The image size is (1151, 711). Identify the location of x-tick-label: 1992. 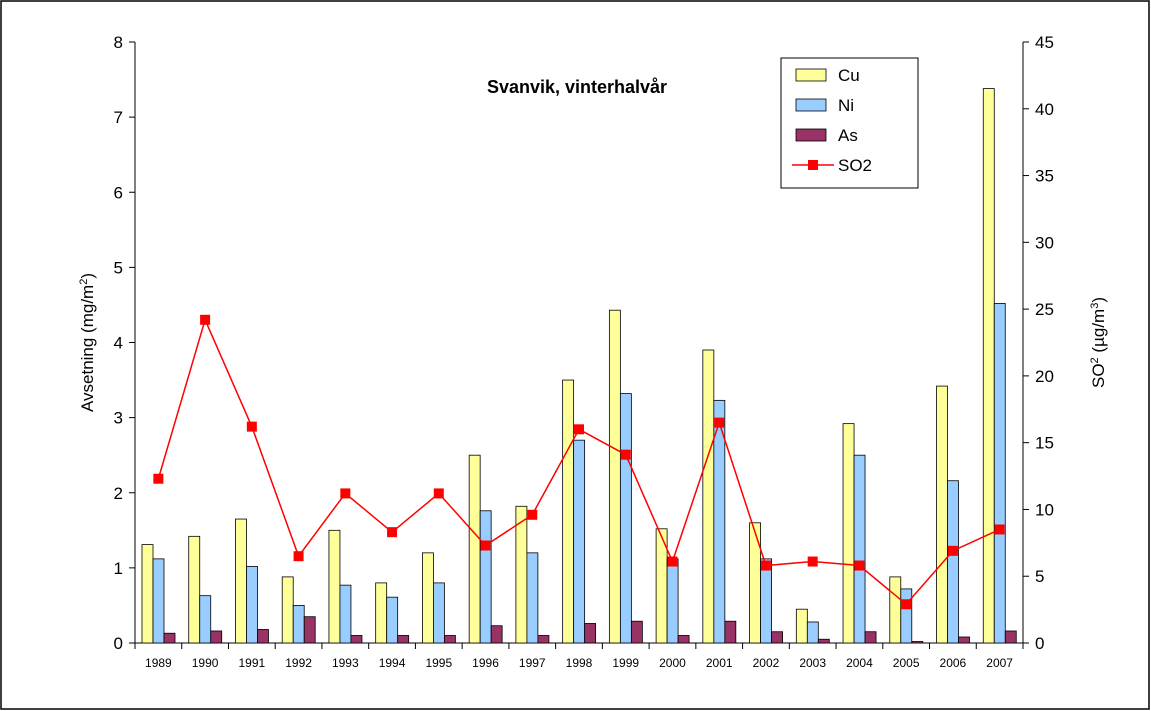
(298, 663).